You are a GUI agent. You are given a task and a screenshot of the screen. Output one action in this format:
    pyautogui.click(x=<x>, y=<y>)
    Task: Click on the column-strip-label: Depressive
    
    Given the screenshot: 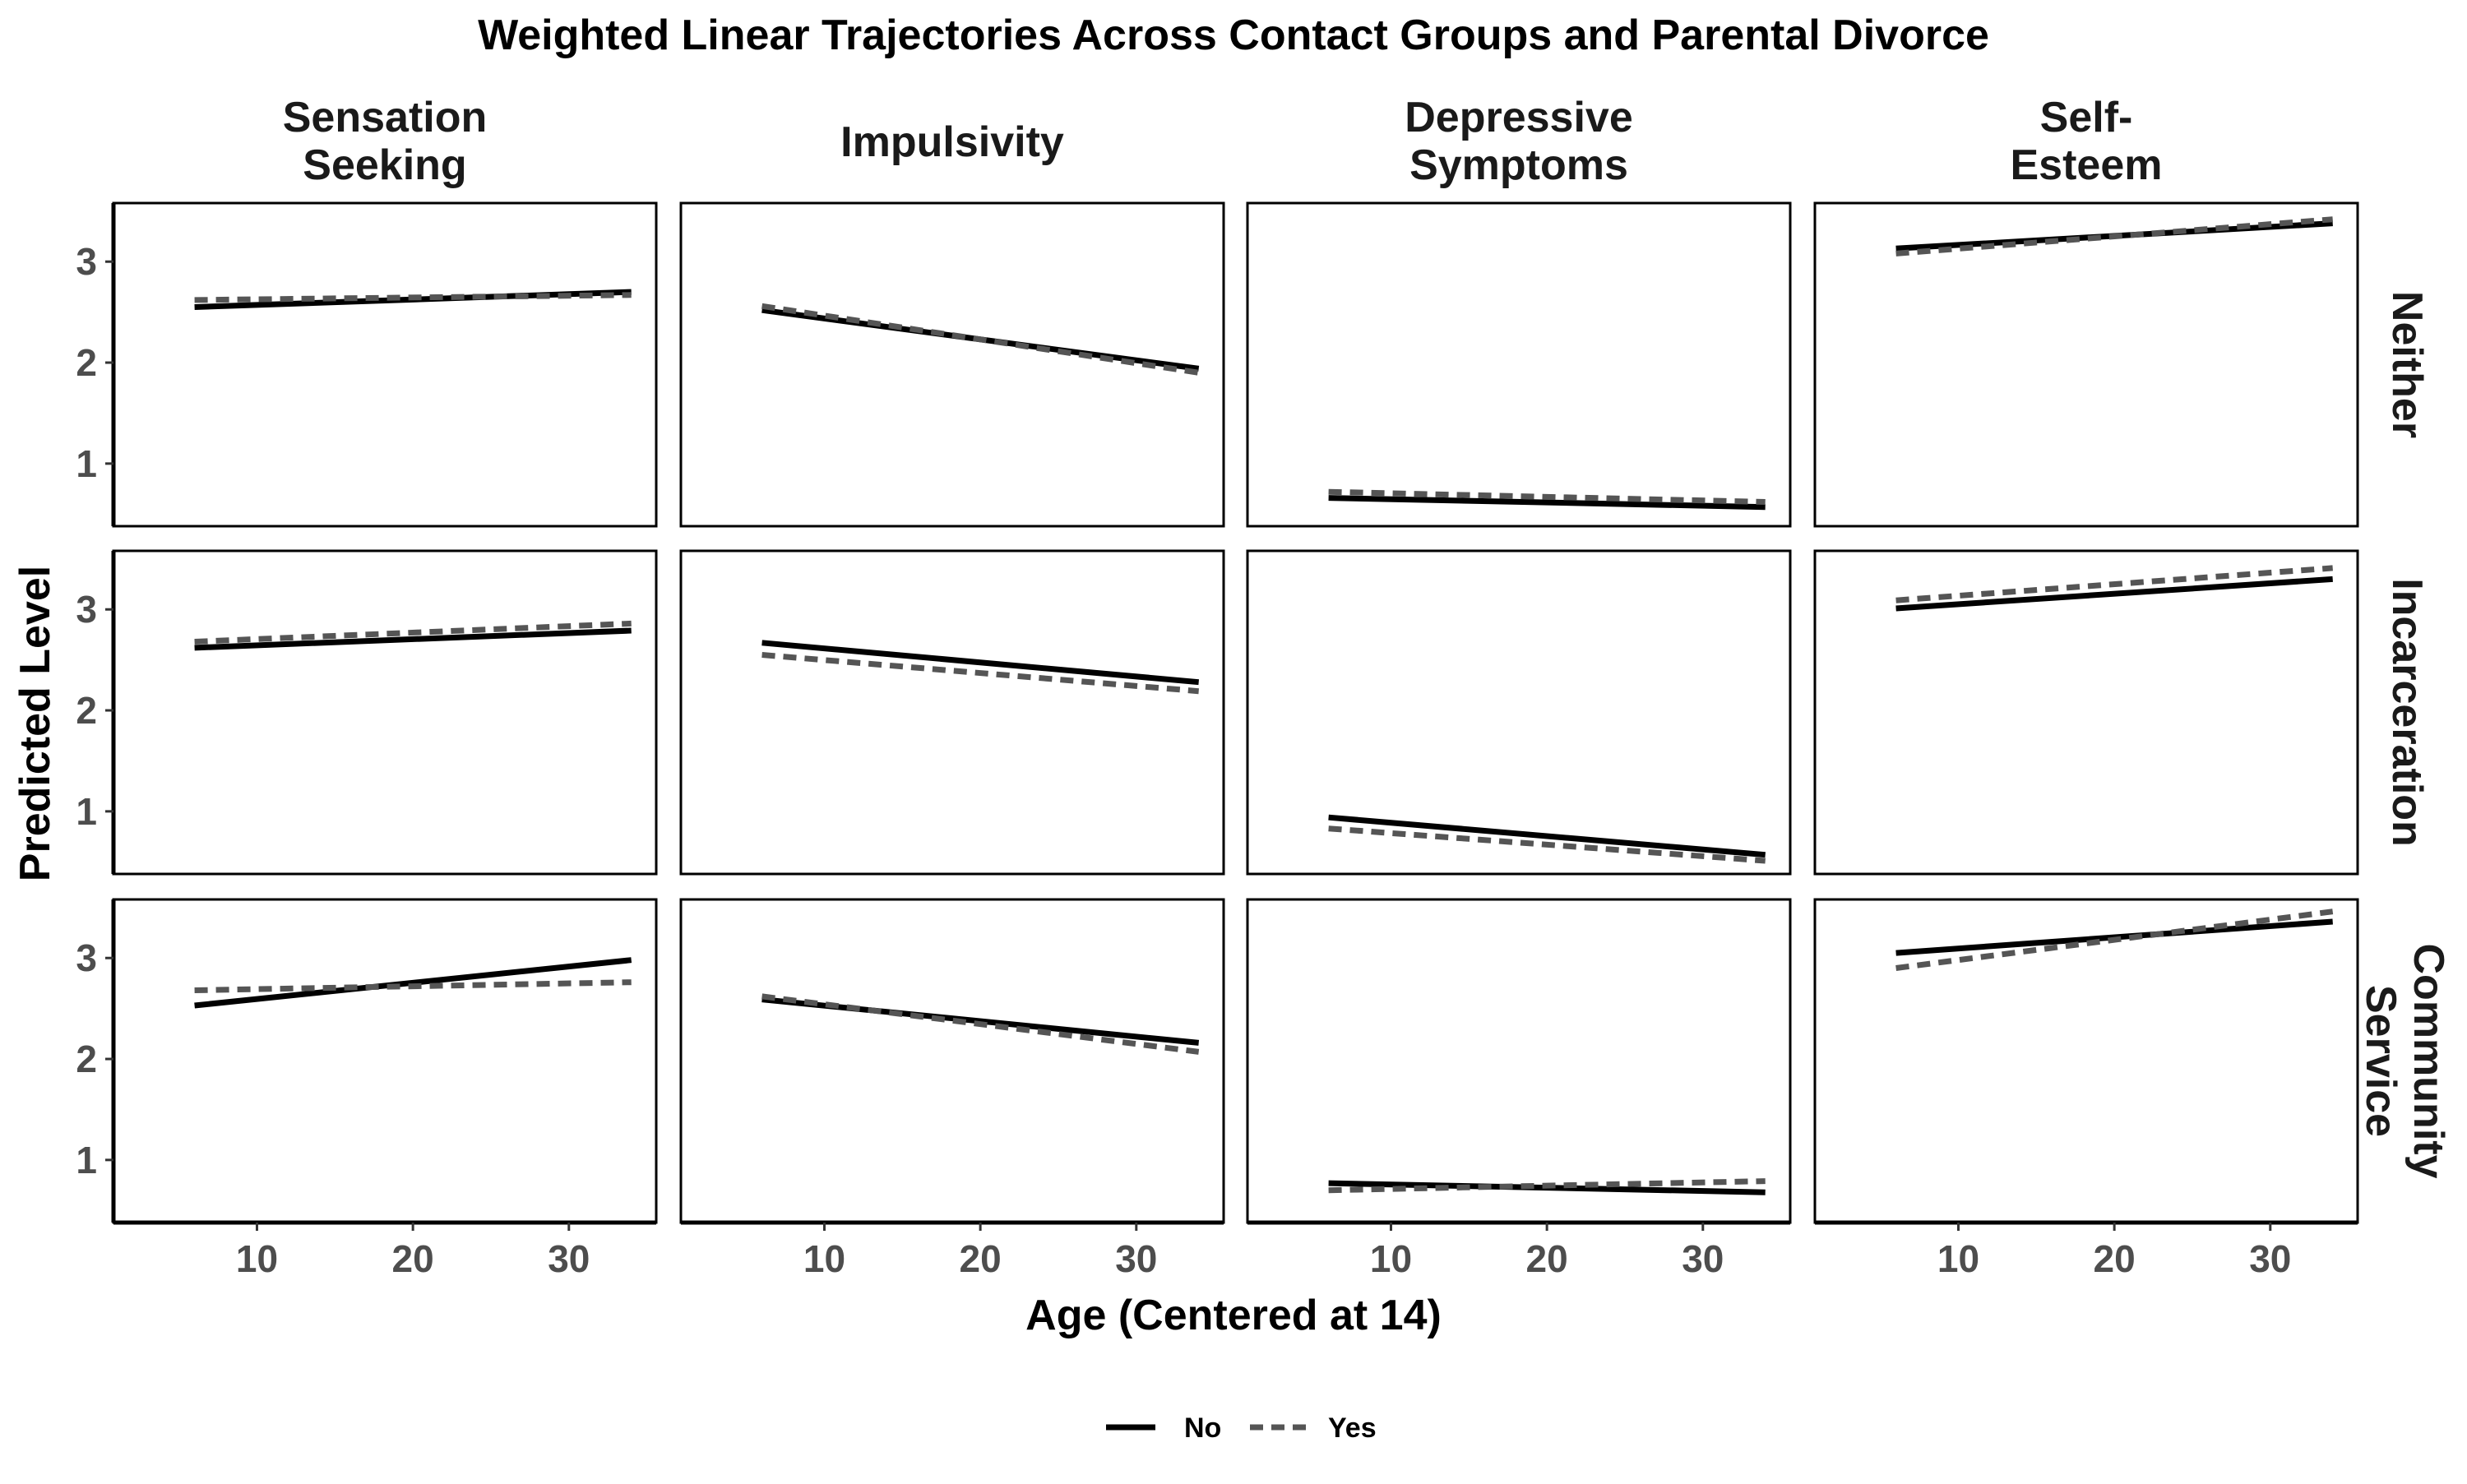 What is the action you would take?
    pyautogui.click(x=1519, y=118)
    